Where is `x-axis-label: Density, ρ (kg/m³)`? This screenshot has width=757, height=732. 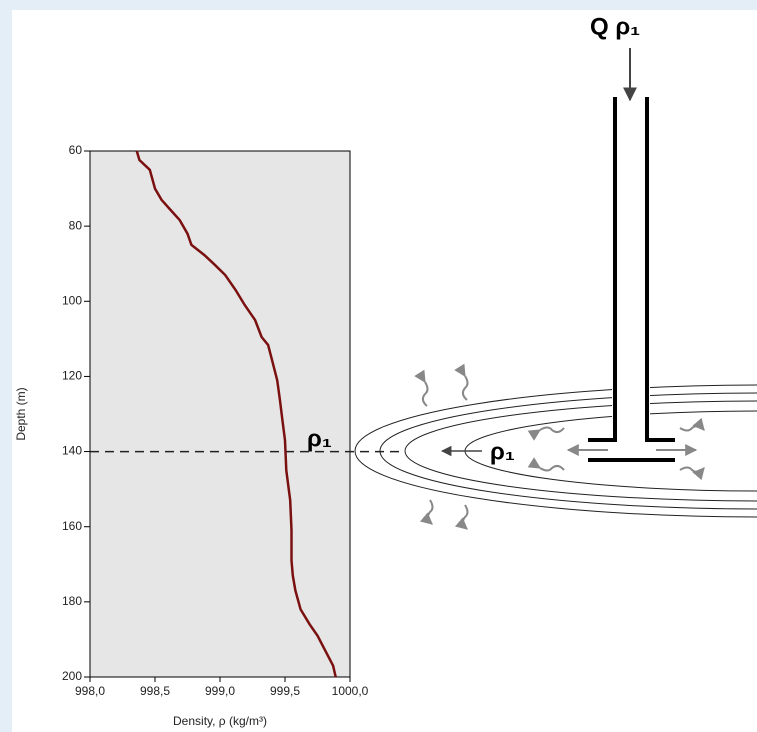
x-axis-label: Density, ρ (kg/m³) is located at coordinates (220, 721).